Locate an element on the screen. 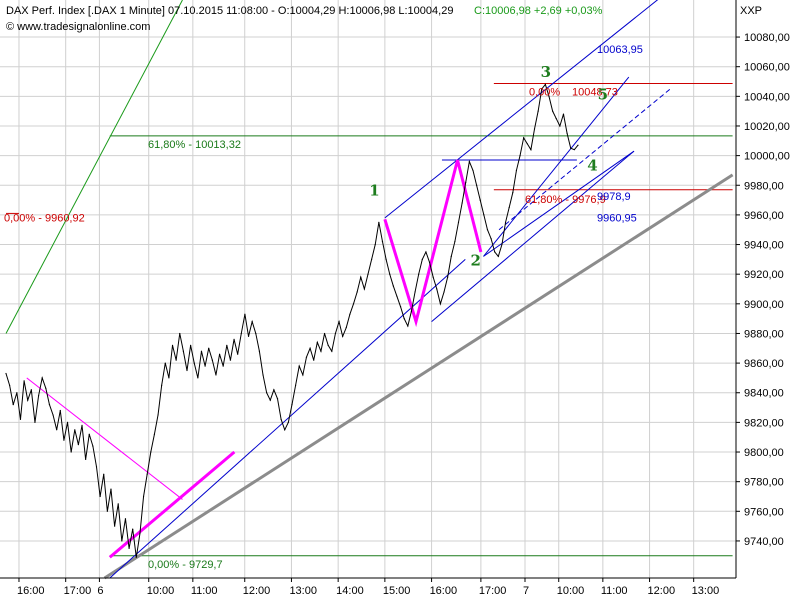  wave-label: 5 is located at coordinates (603, 94).